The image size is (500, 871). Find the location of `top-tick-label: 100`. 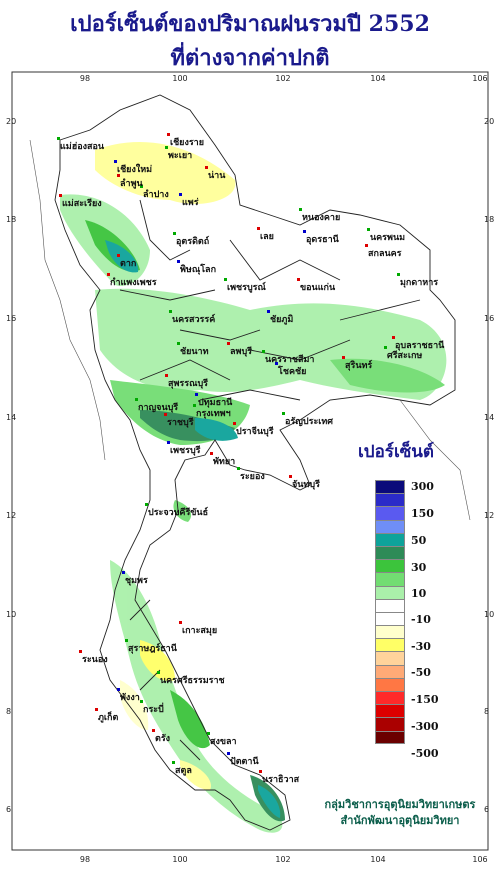

top-tick-label: 100 is located at coordinates (179, 78).